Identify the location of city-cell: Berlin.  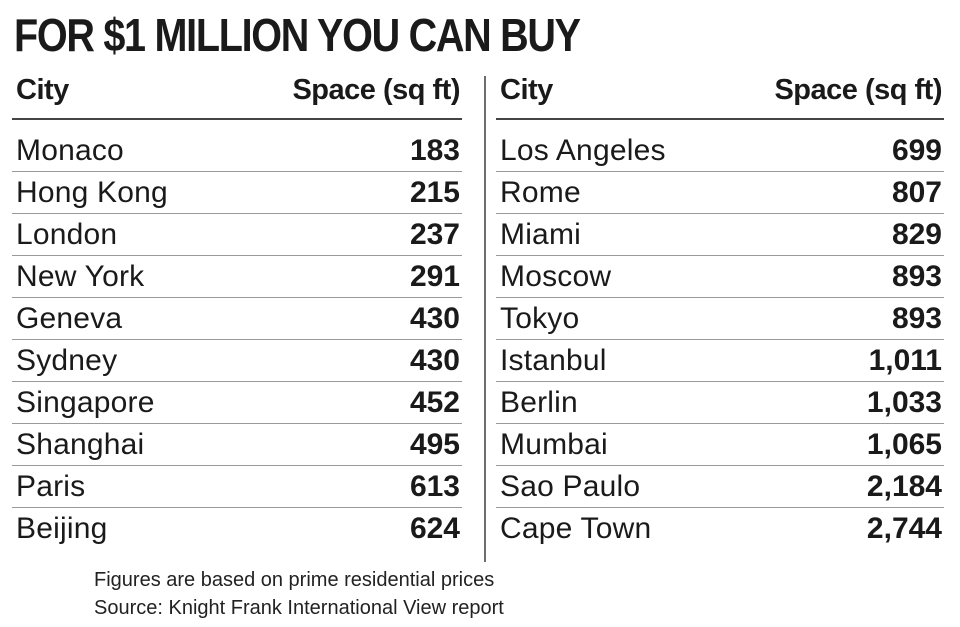
(539, 402).